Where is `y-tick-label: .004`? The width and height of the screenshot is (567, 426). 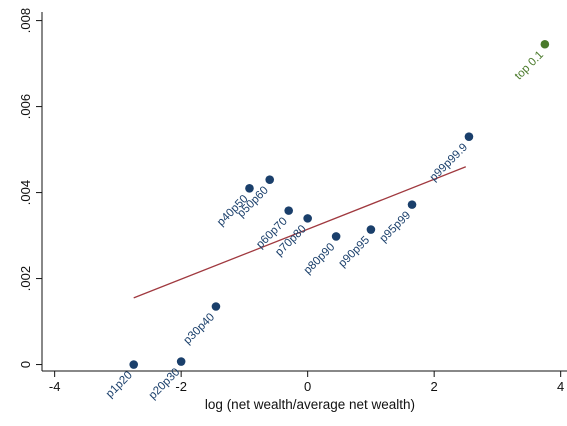
y-tick-label: .004 is located at coordinates (25, 192).